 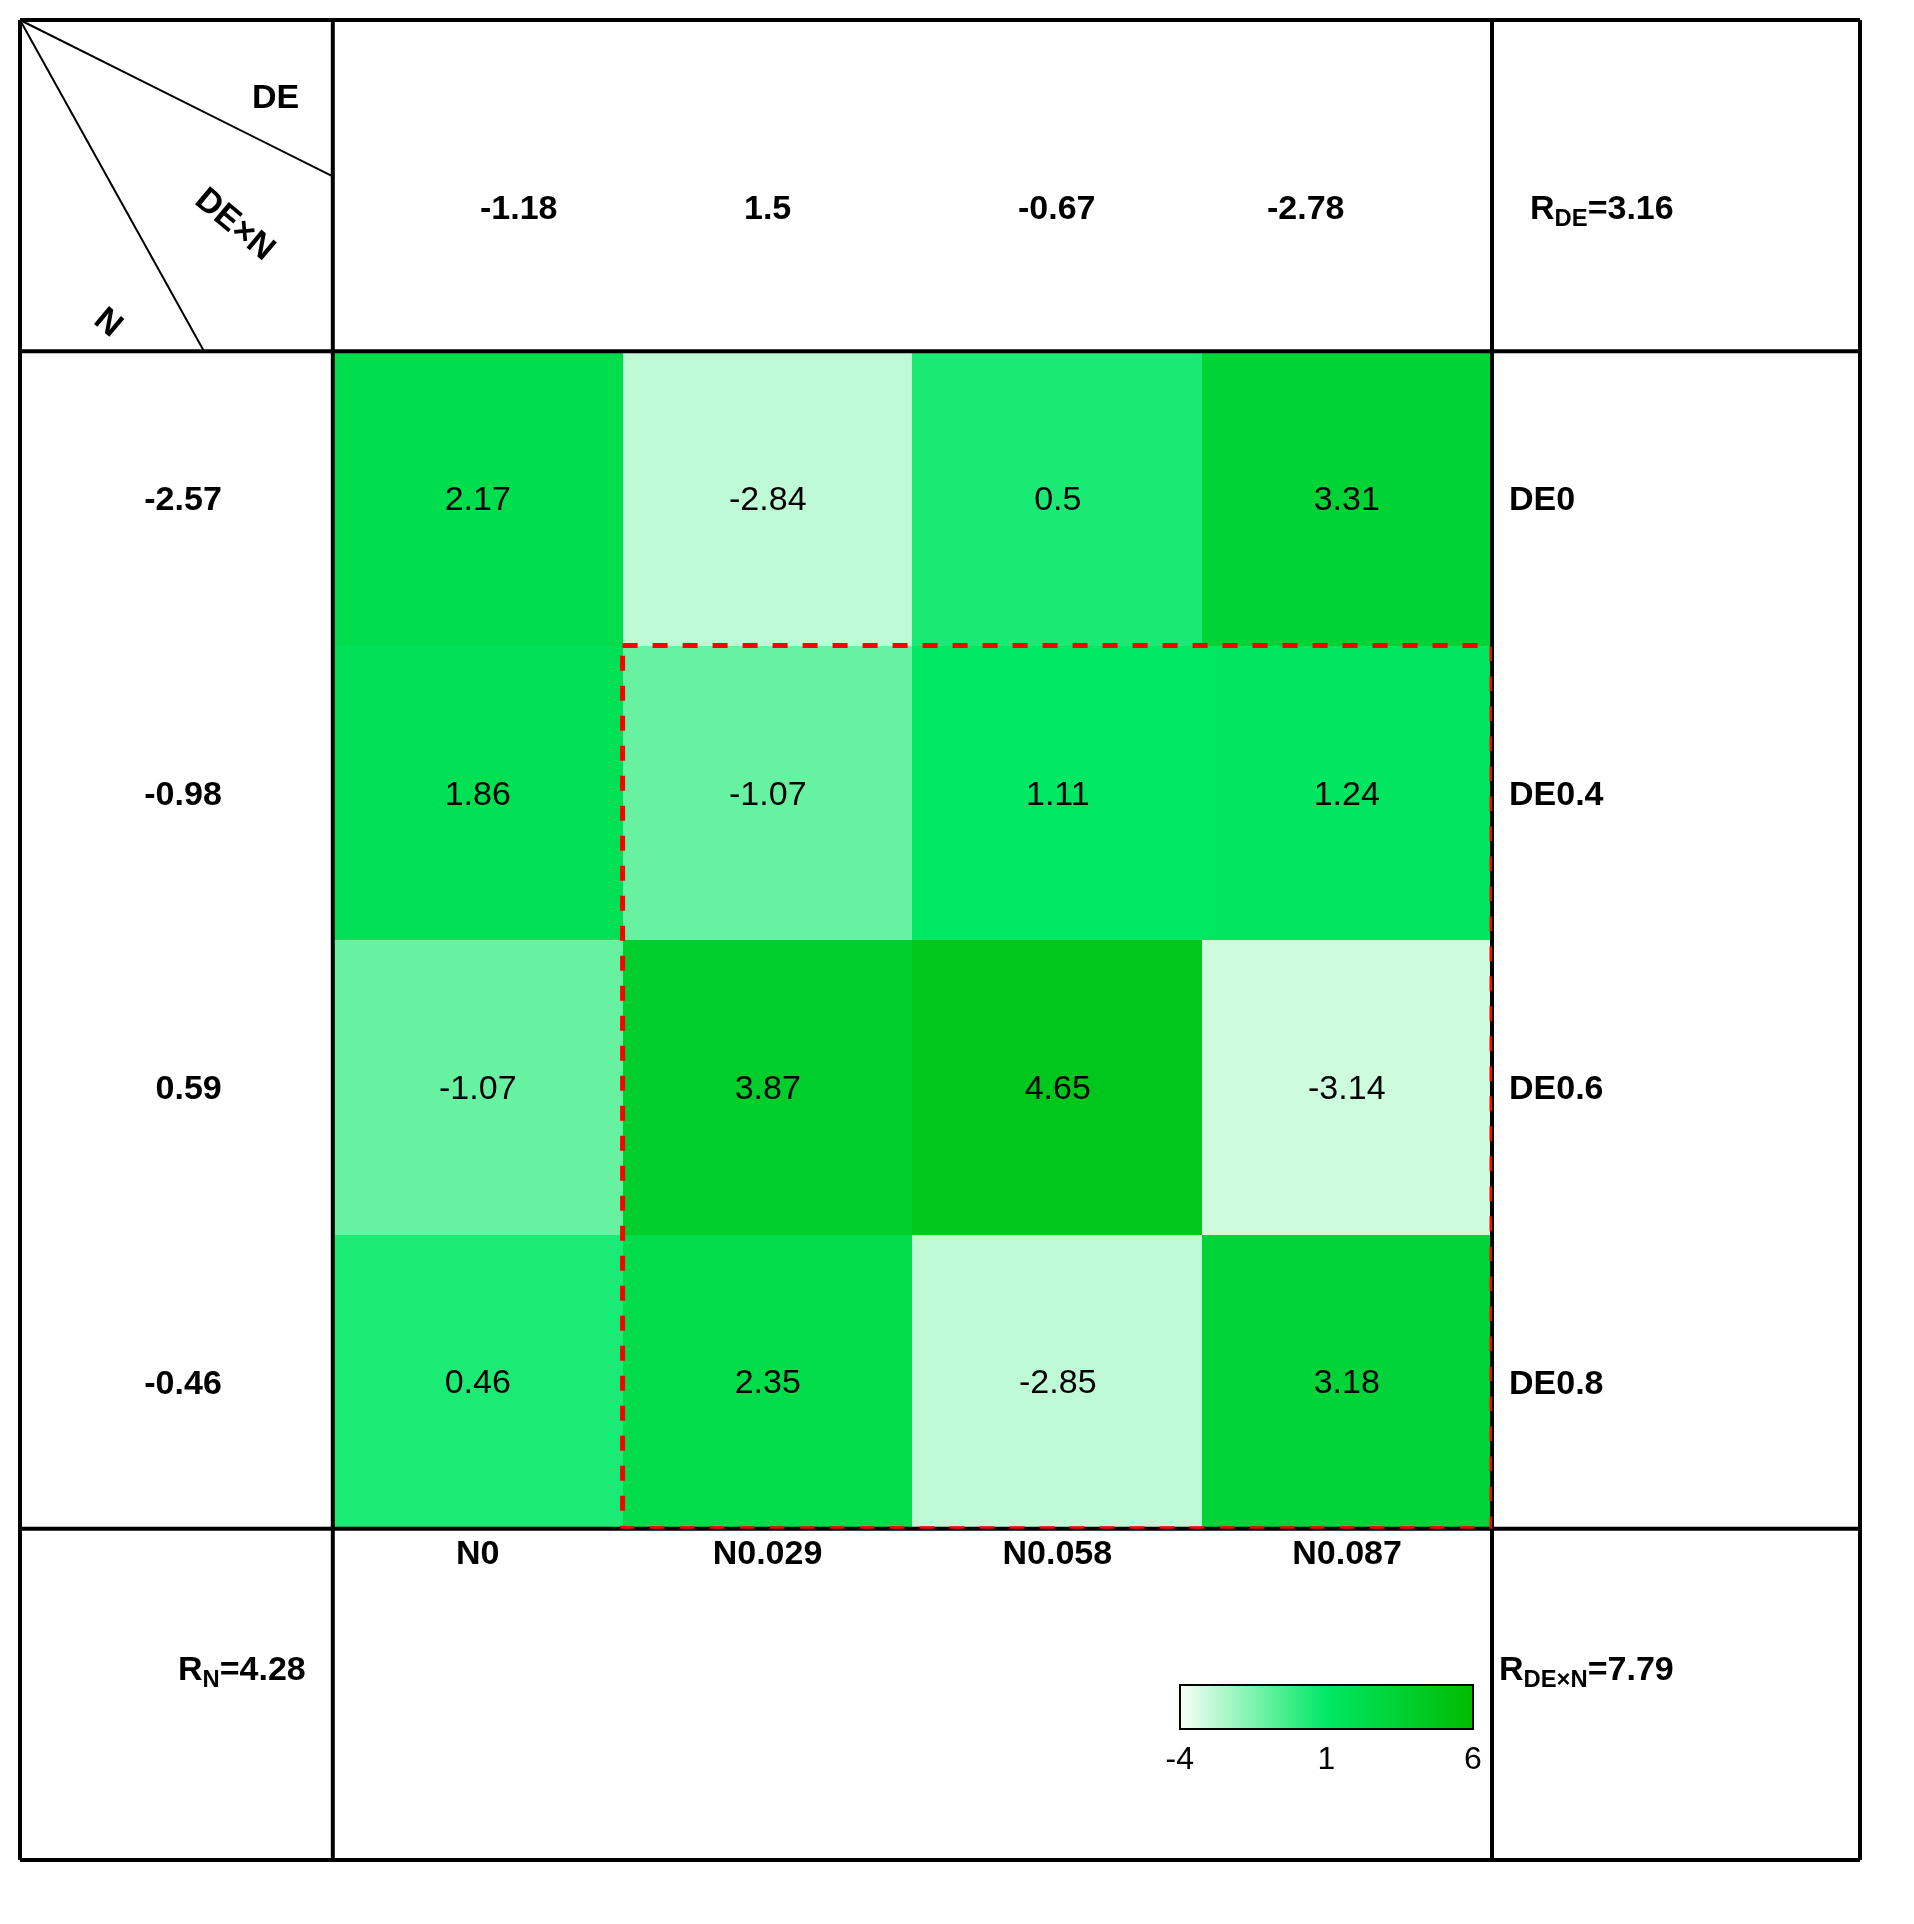 What do you see at coordinates (1542, 498) in the screenshot?
I see `y2-tick-label: DE0` at bounding box center [1542, 498].